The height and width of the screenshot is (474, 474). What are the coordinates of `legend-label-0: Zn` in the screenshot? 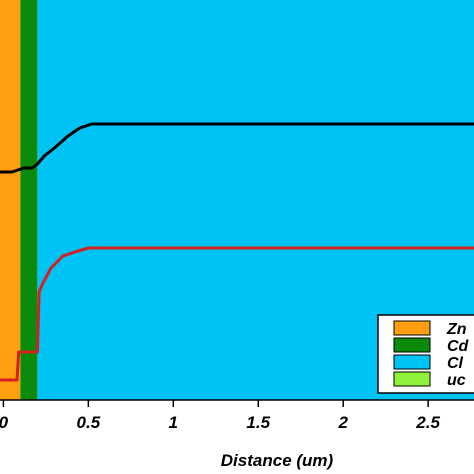 It's located at (456, 329).